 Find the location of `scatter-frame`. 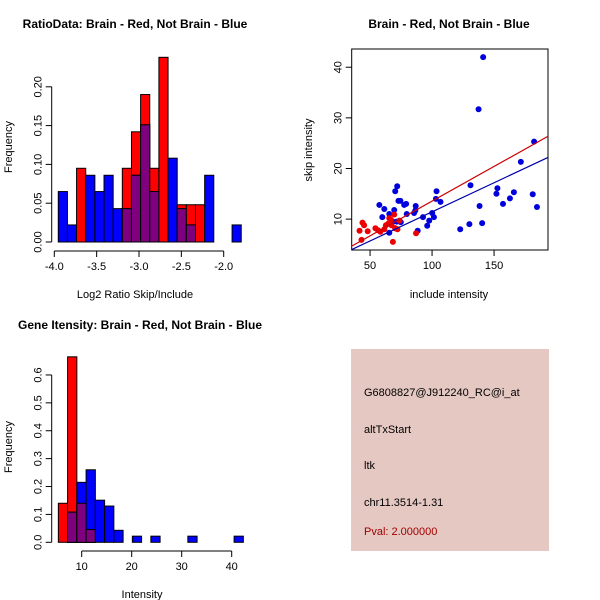

scatter-frame is located at coordinates (450, 149).